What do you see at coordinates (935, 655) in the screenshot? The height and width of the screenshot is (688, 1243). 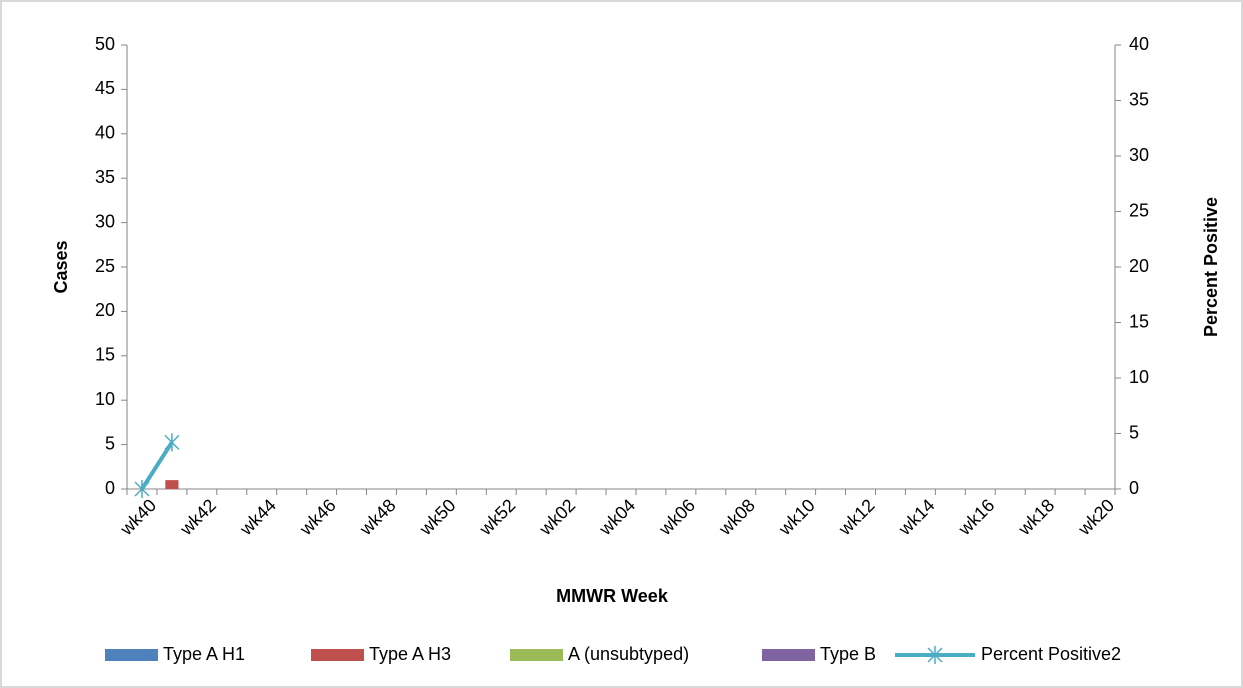 I see `legend-marker` at bounding box center [935, 655].